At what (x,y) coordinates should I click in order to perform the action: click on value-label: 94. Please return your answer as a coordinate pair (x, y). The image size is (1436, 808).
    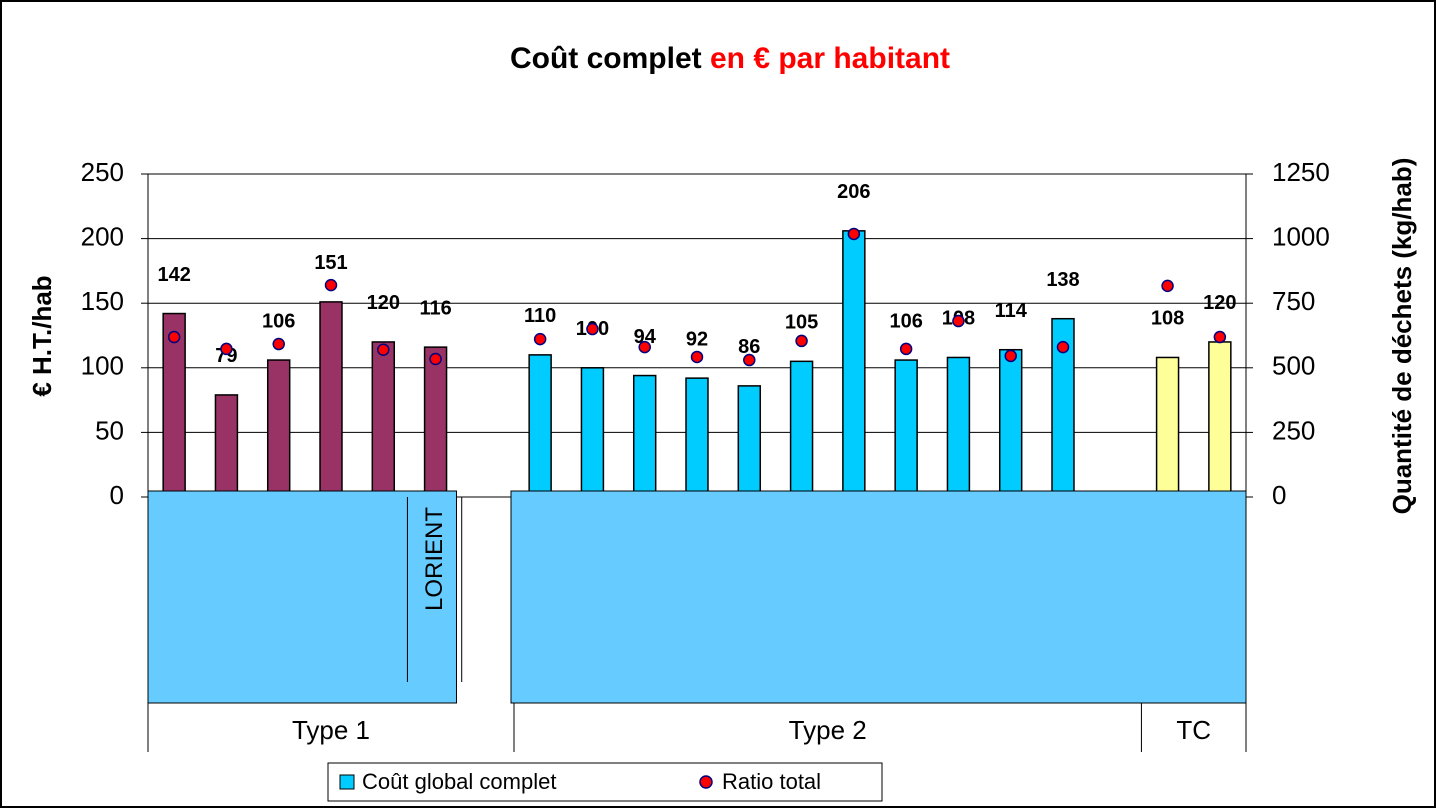
    Looking at the image, I should click on (645, 337).